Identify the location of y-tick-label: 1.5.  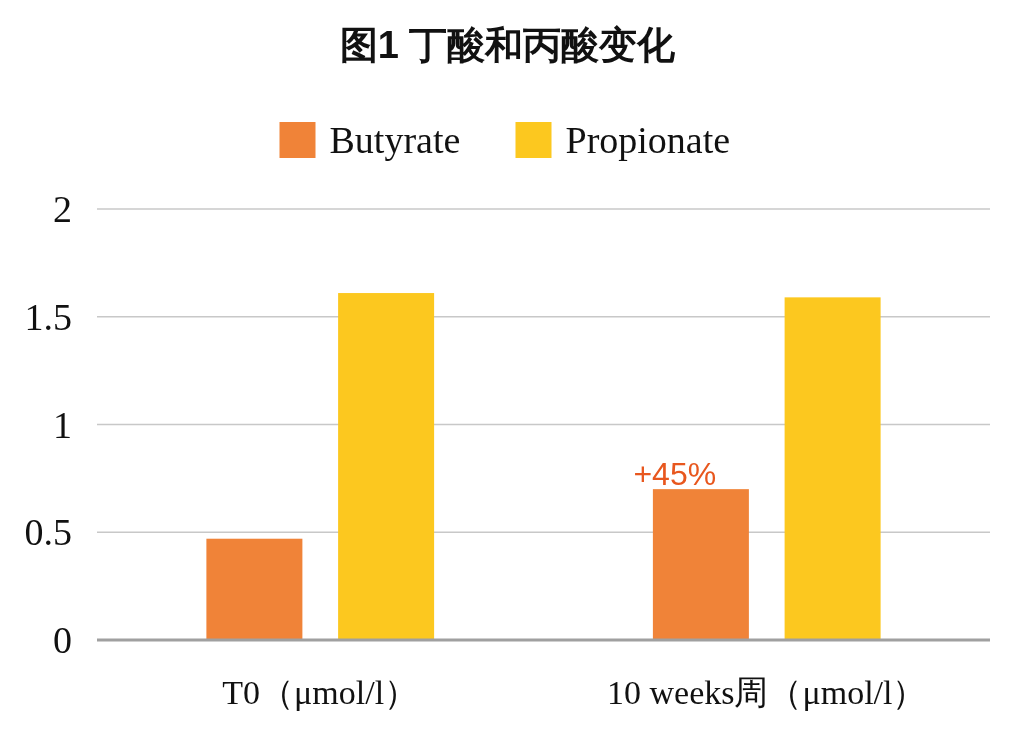
(48, 316).